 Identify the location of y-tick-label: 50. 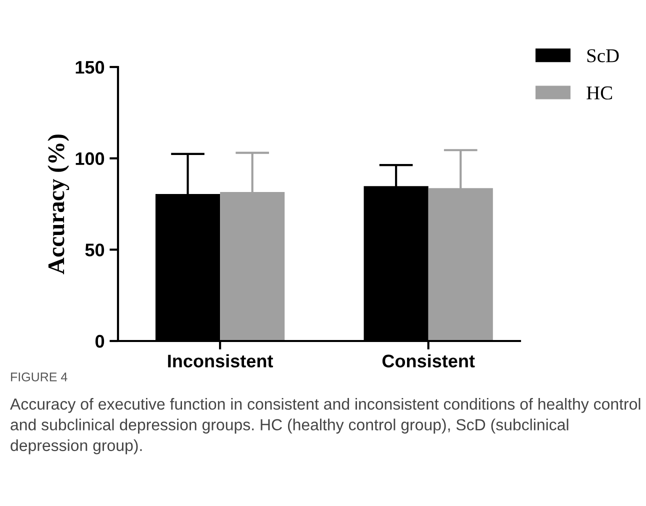
(94, 250).